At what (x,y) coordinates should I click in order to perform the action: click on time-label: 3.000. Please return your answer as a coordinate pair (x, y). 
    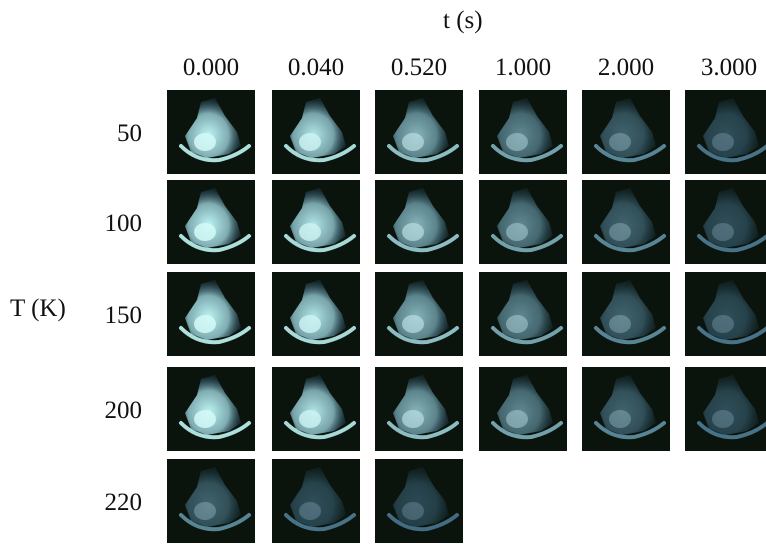
    Looking at the image, I should click on (729, 67).